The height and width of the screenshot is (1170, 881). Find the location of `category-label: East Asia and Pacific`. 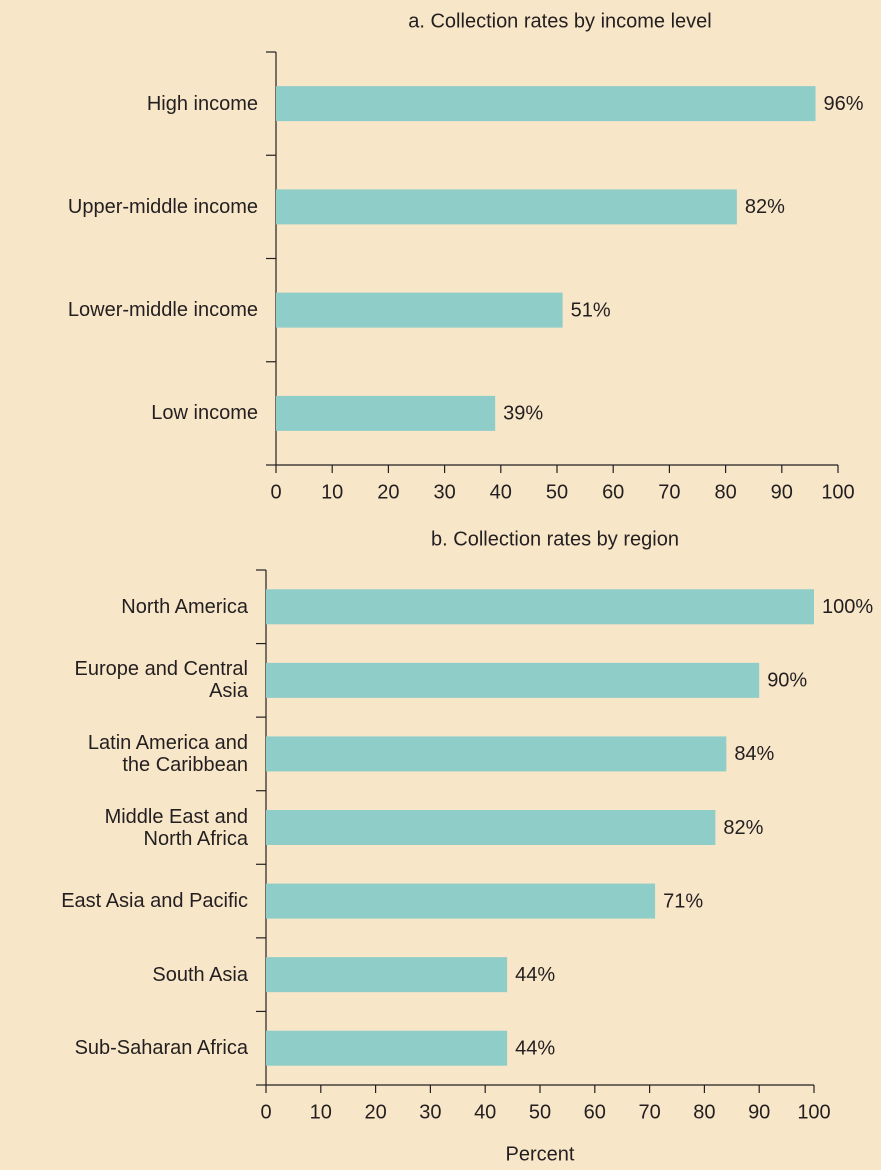

category-label: East Asia and Pacific is located at coordinates (154, 901).